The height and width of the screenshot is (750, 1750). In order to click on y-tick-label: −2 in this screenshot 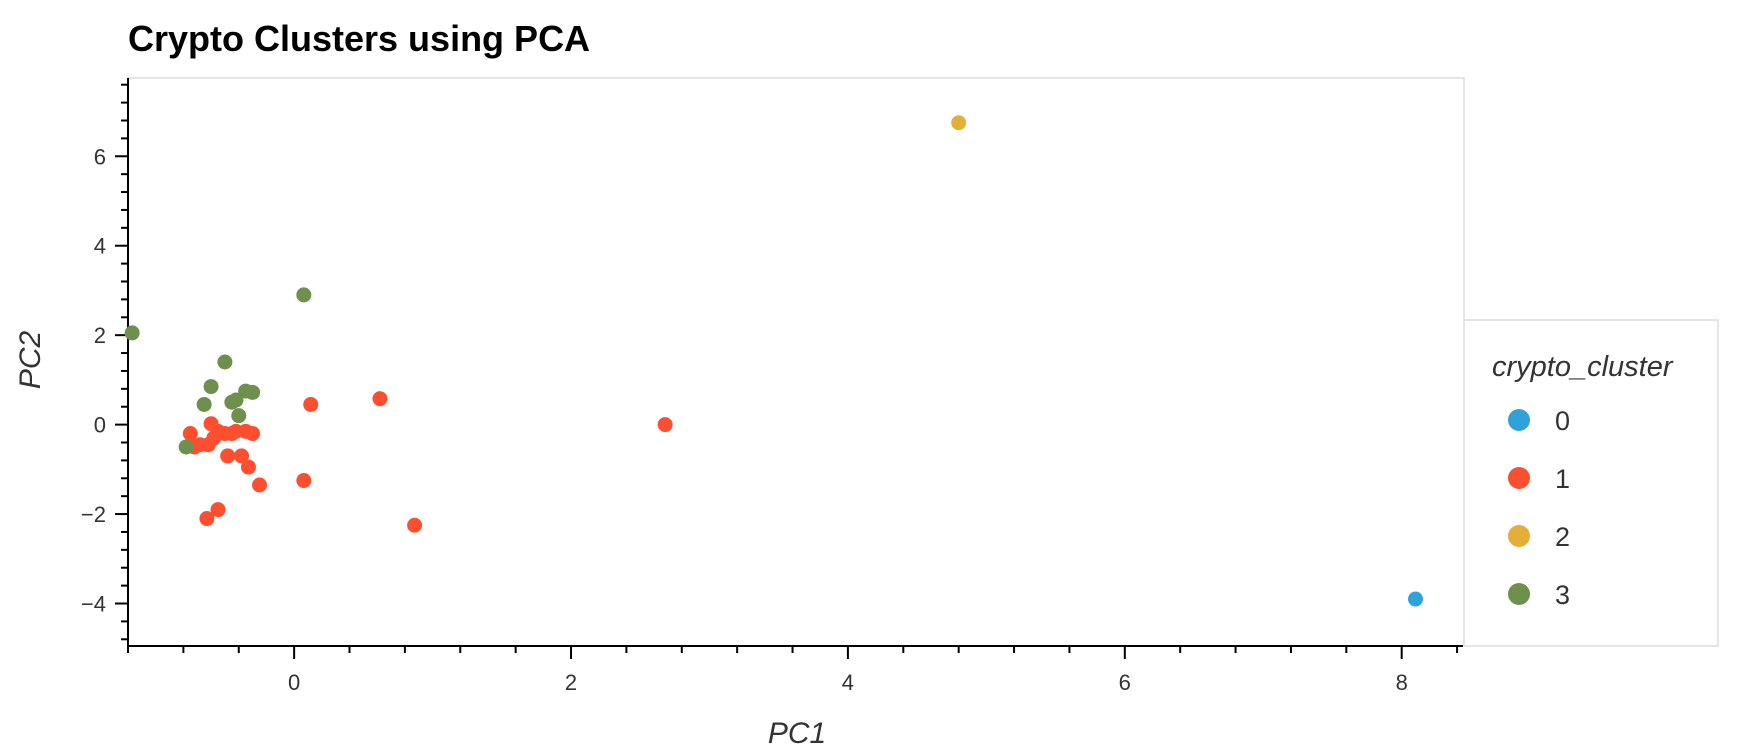, I will do `click(93, 514)`.